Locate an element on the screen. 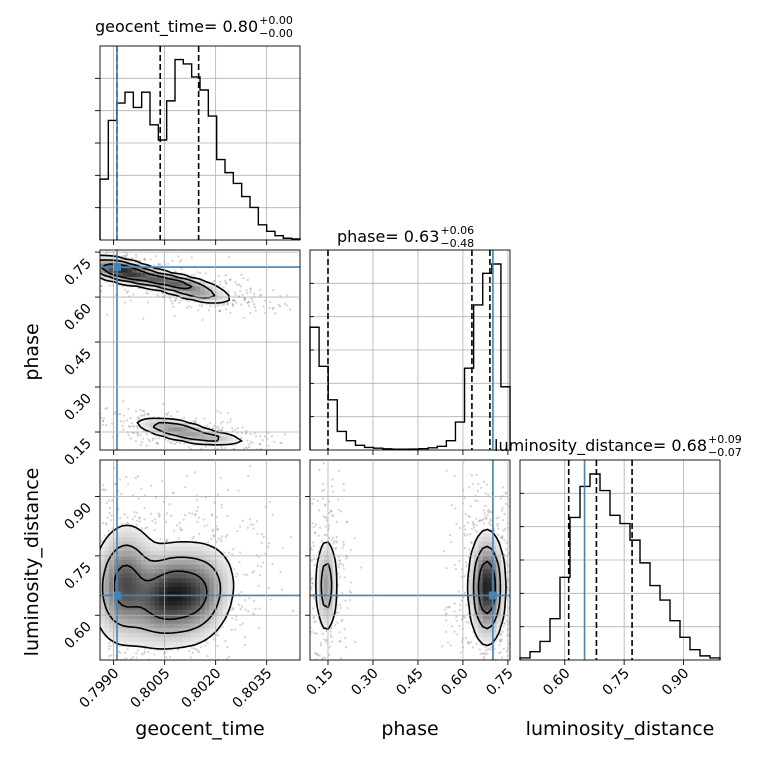 Image resolution: width=760 pixels, height=760 pixels. density-cells is located at coordinates (168, 350).